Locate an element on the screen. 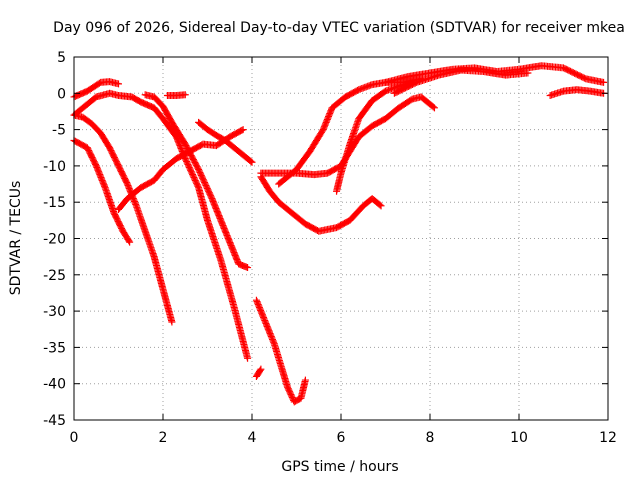 The image size is (640, 480). y-tick-label: 5 is located at coordinates (61, 58).